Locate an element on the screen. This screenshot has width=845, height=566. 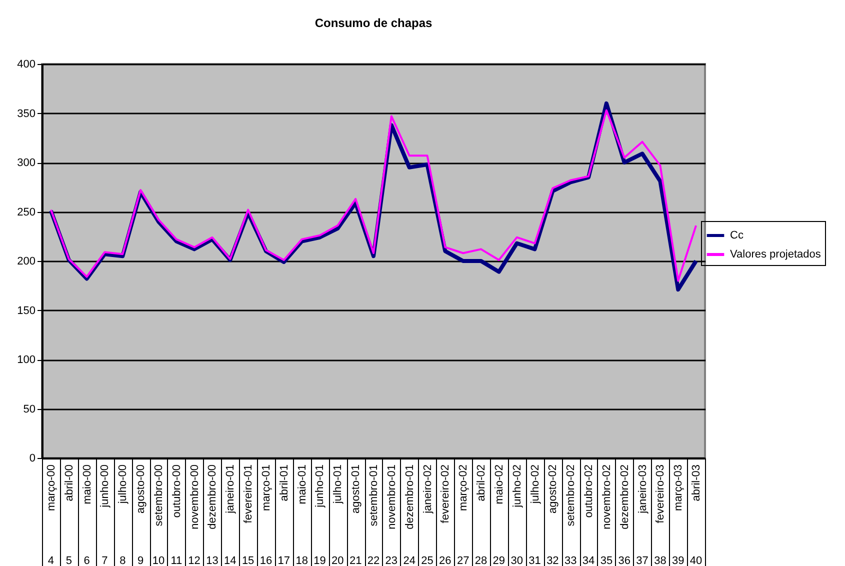
text: 25 is located at coordinates (427, 560).